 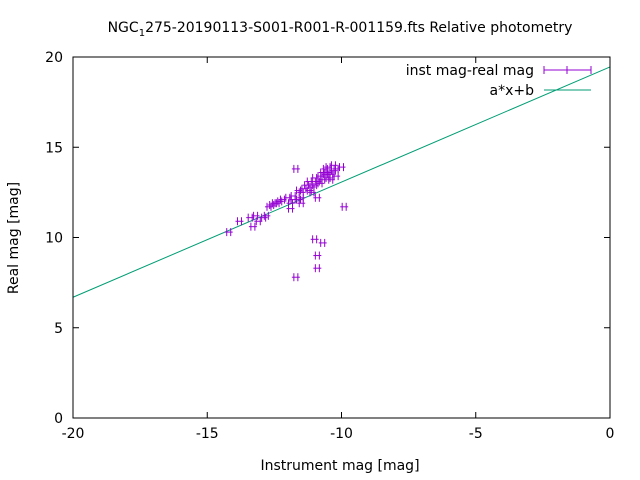 What do you see at coordinates (54, 58) in the screenshot?
I see `y-tick-label: 20` at bounding box center [54, 58].